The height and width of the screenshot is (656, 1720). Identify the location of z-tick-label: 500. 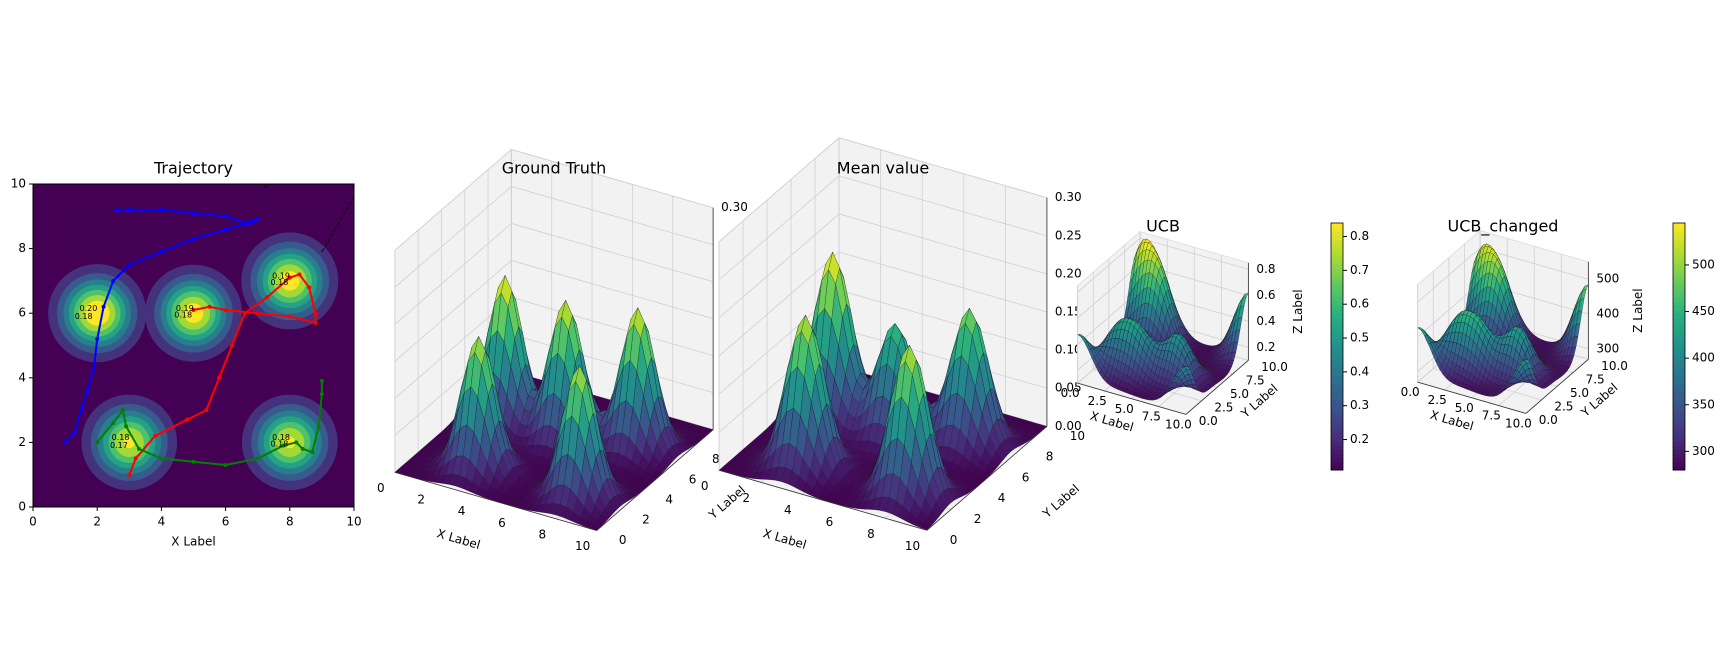
(1607, 279).